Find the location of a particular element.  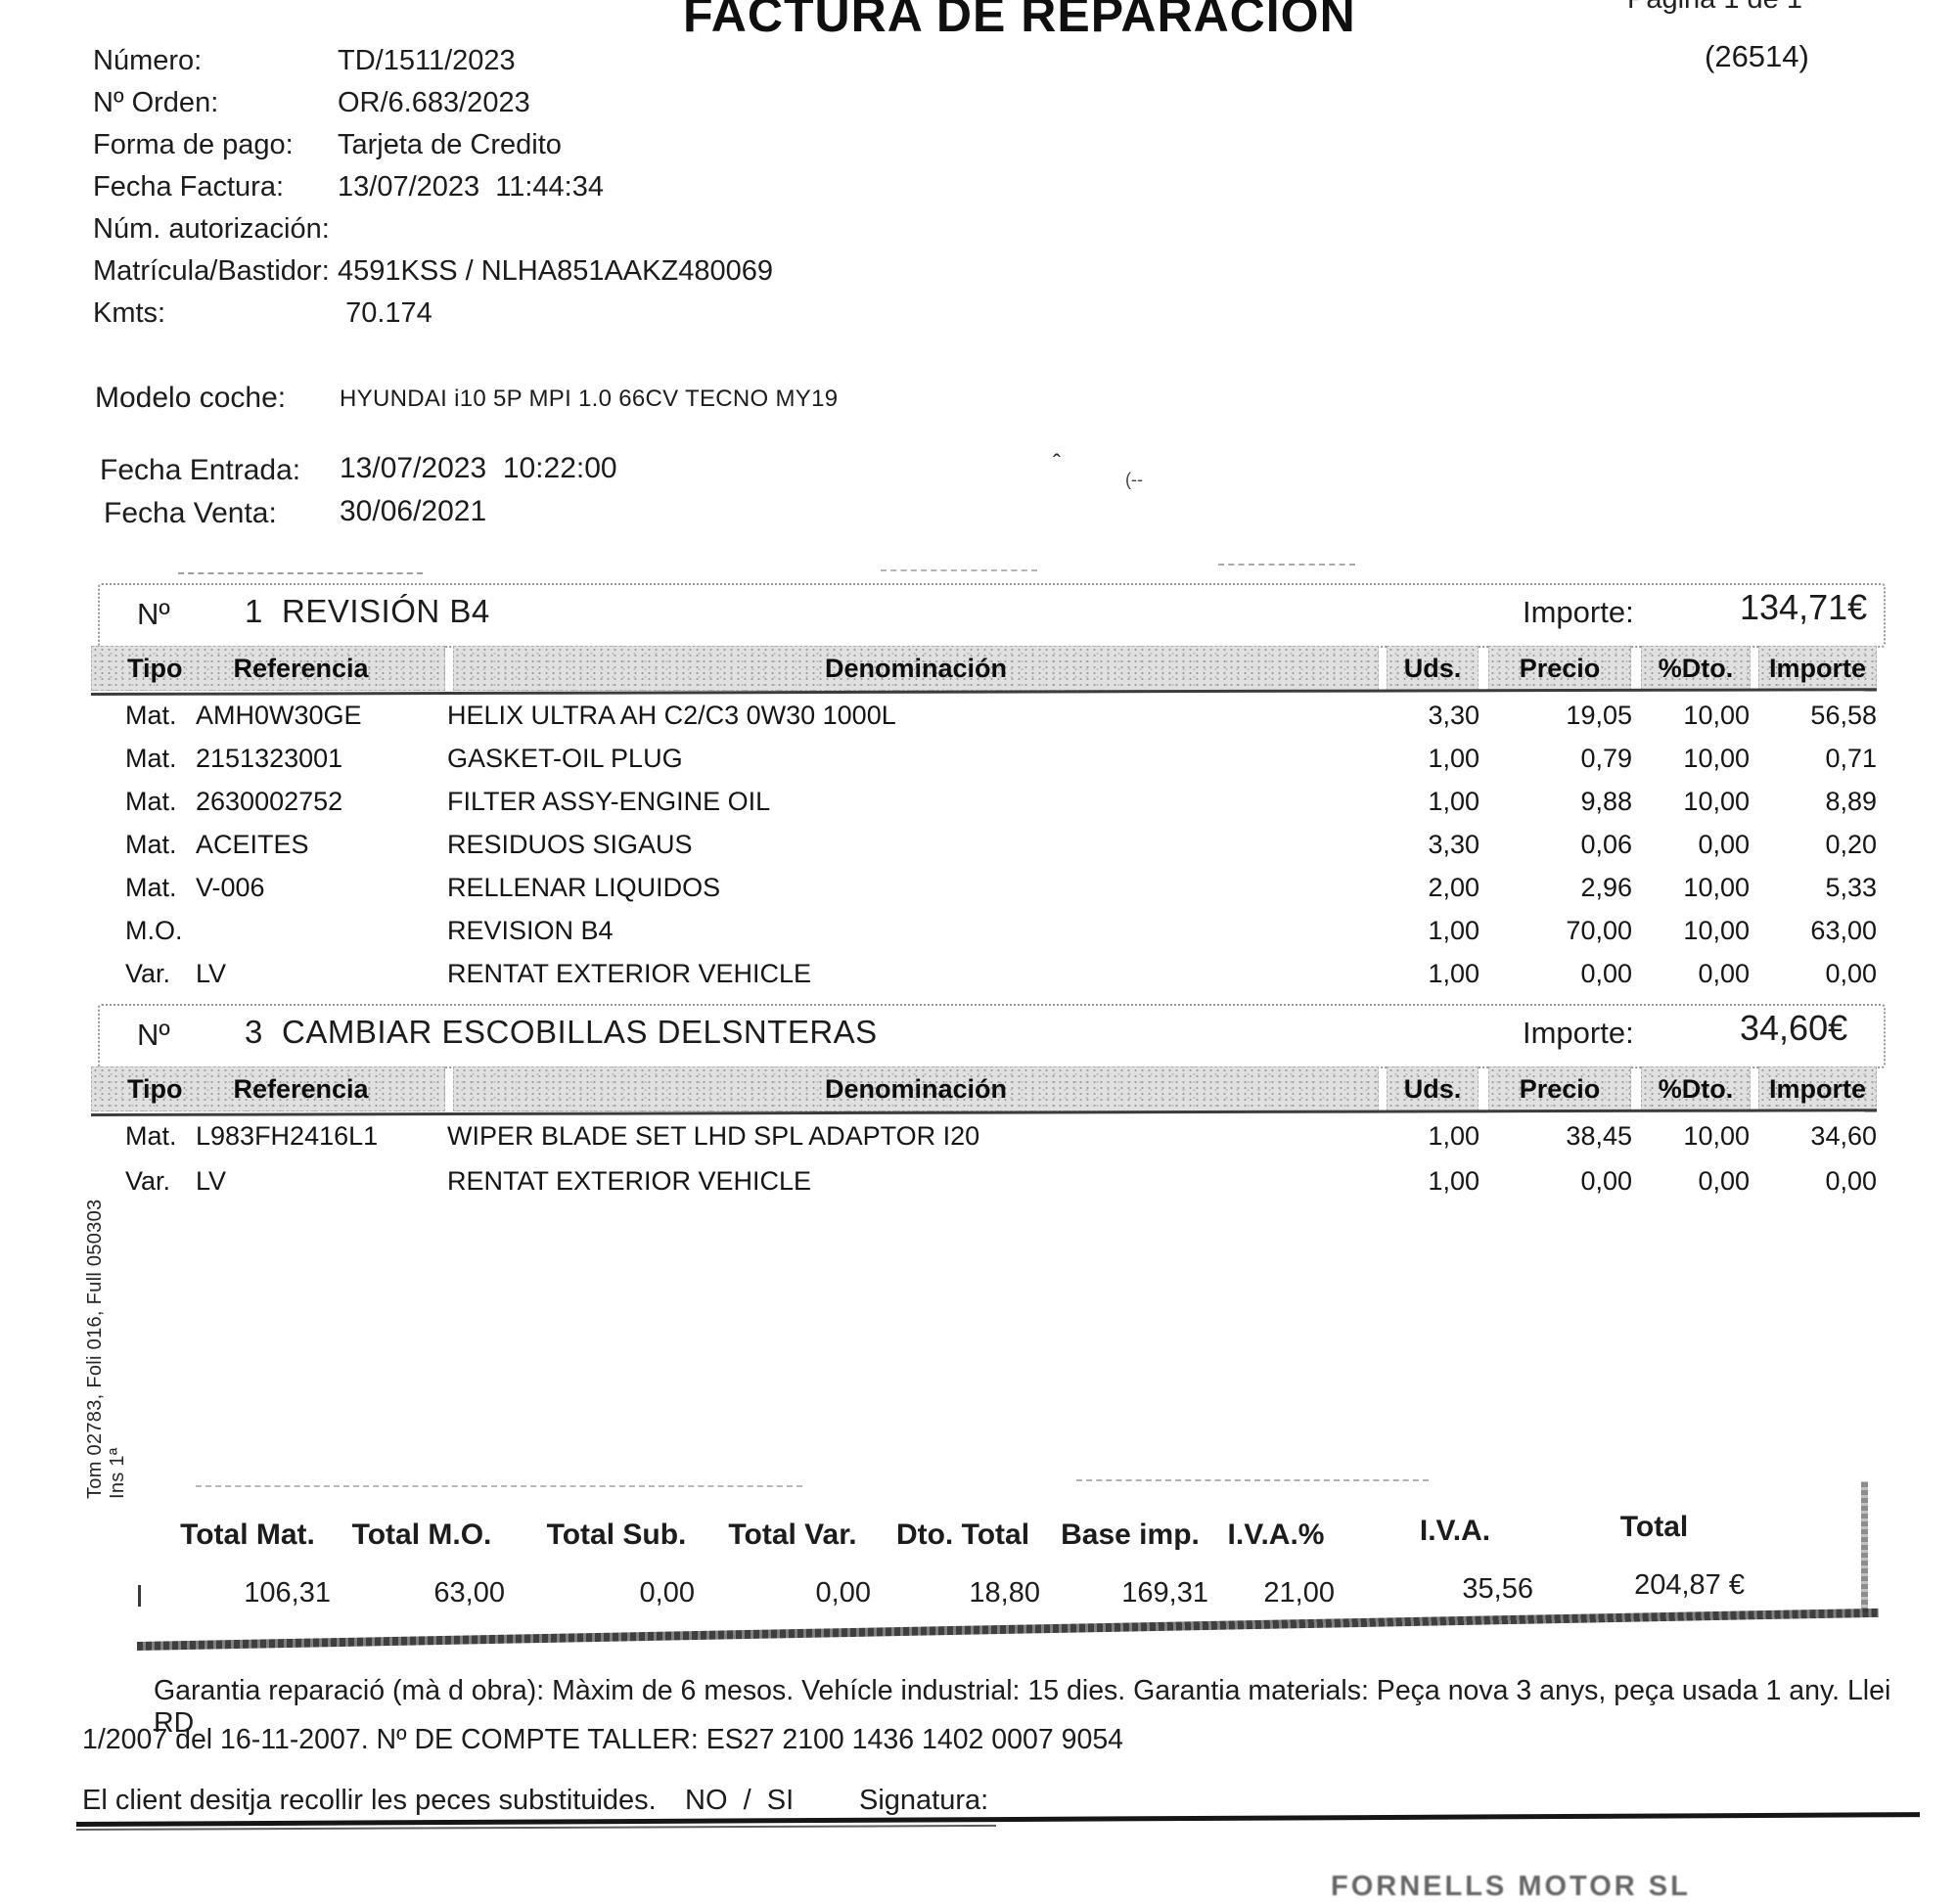

cell-denominacion: WIPER BLADE SET LHD SPL ADAPTOR I20 is located at coordinates (714, 1136).